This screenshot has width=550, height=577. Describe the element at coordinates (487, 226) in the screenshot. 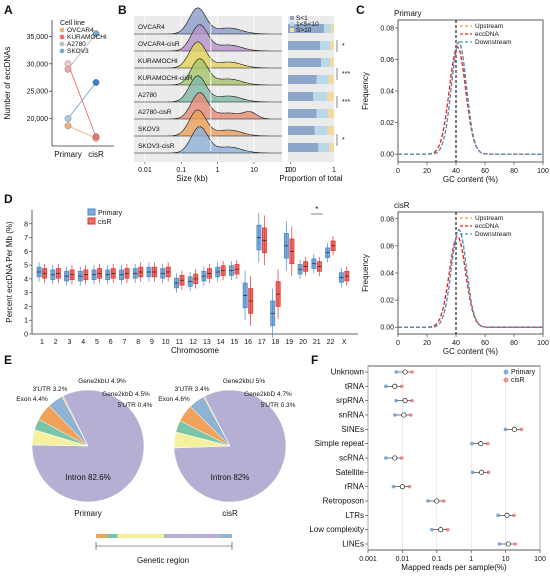

I see `c-legend-label: eccDNA` at that location.